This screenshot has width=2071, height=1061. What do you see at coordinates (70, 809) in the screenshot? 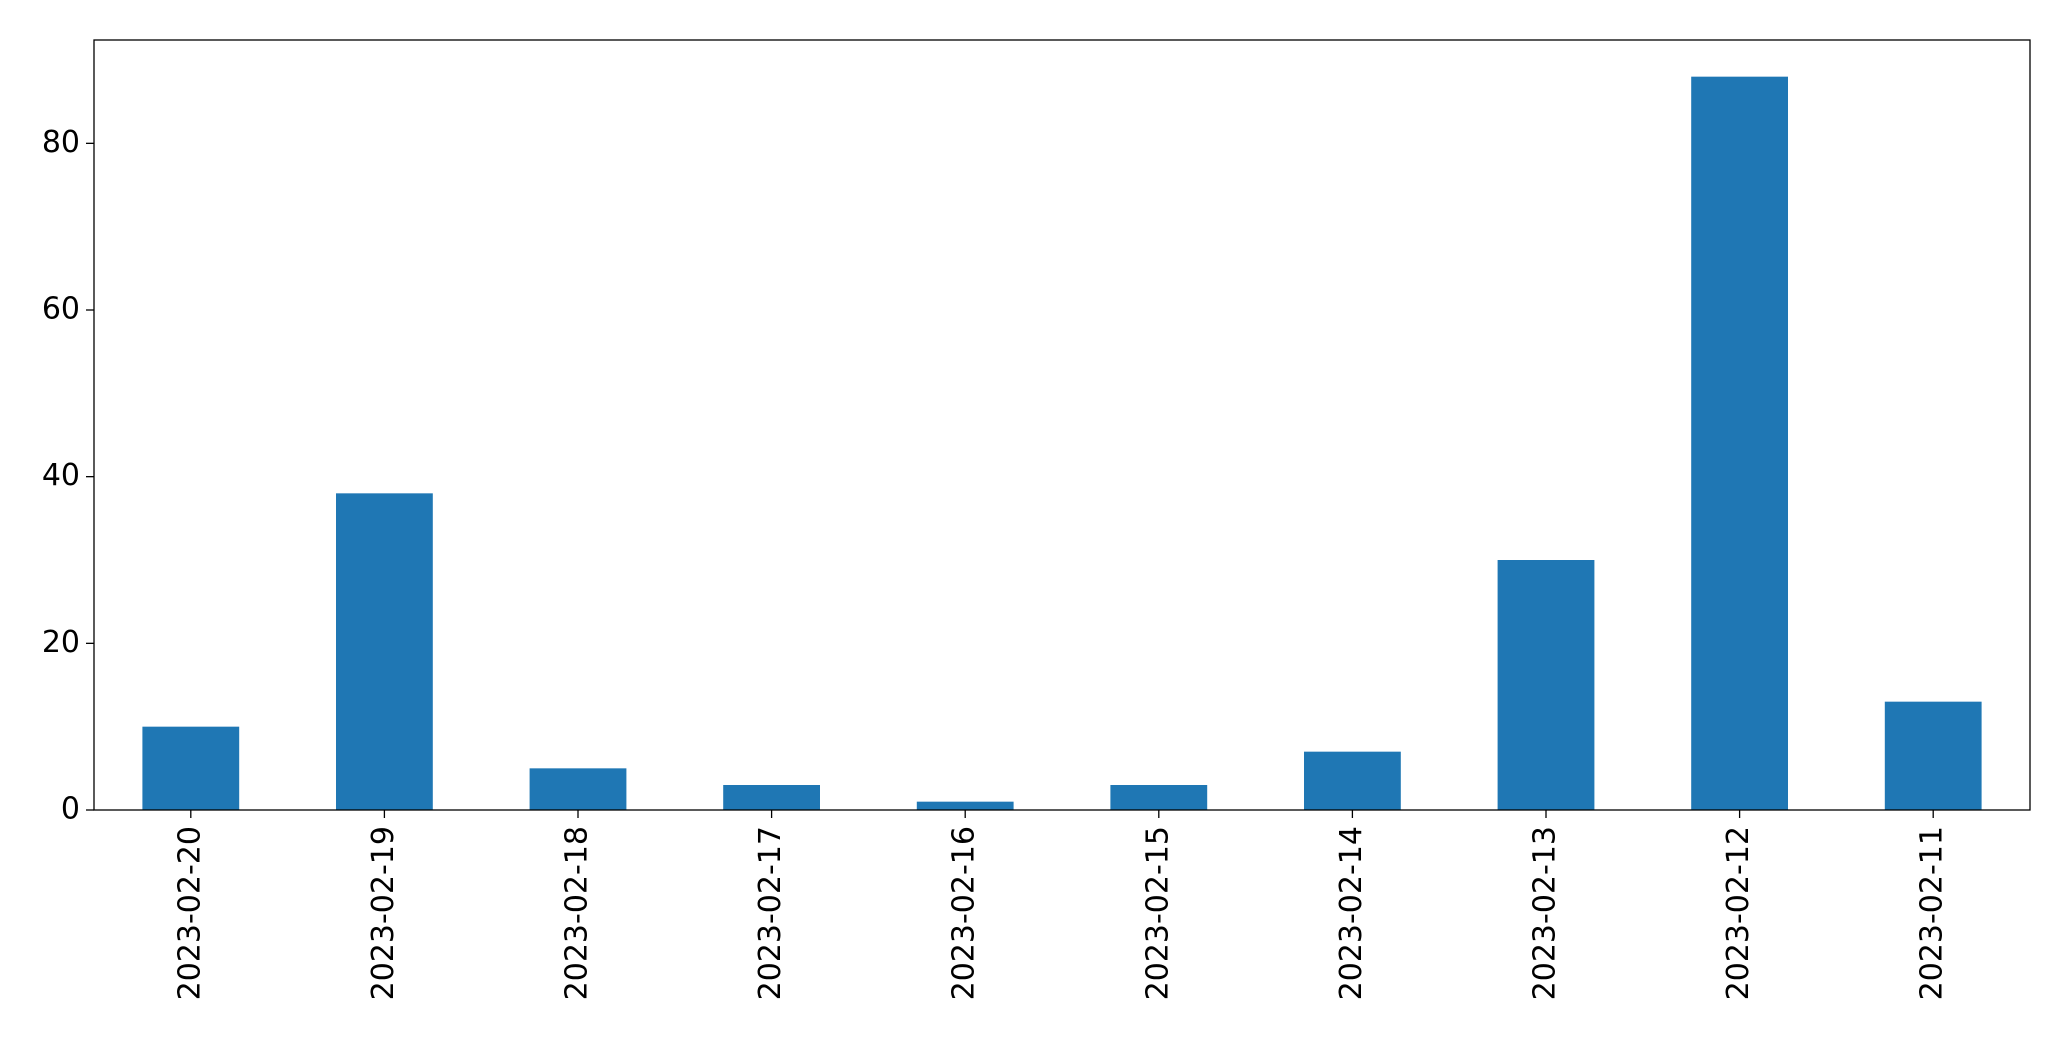
I see `y-tick-label: 0` at bounding box center [70, 809].